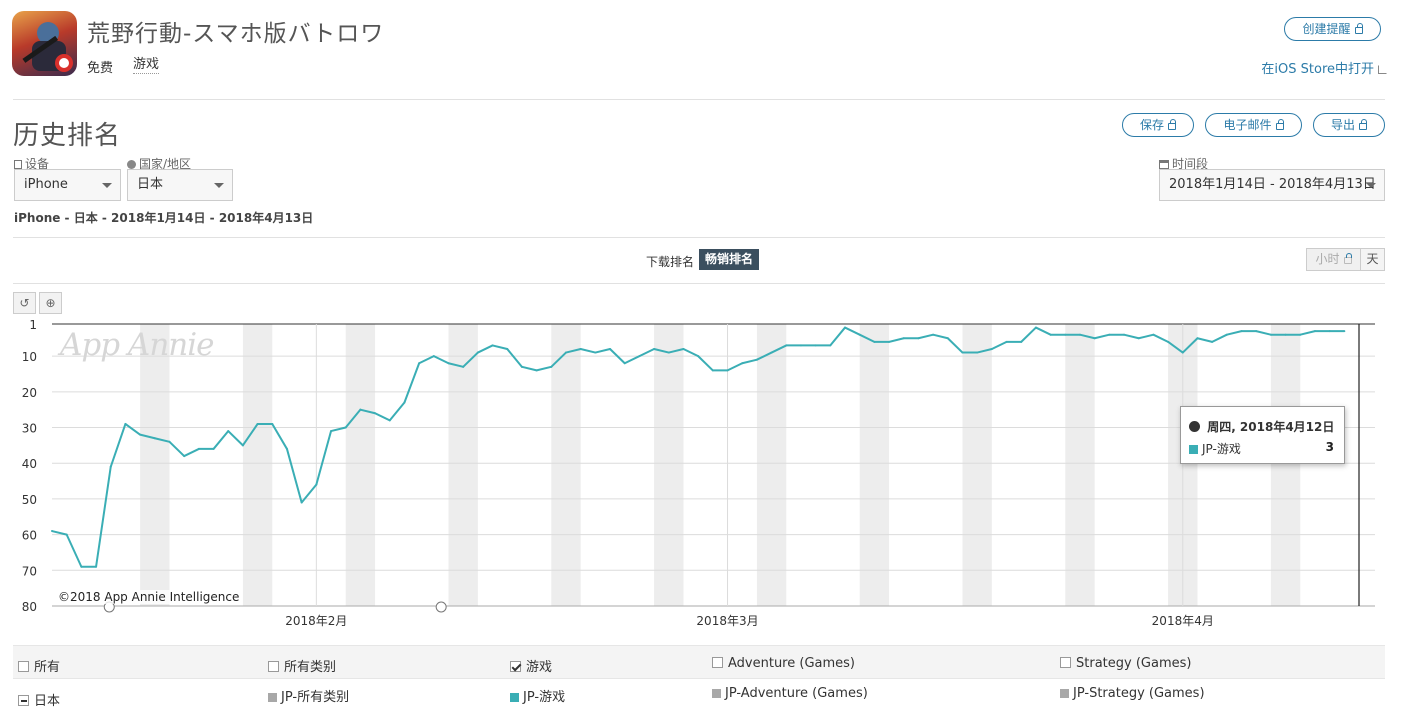 The image size is (1401, 720). What do you see at coordinates (1139, 693) in the screenshot?
I see `legend-jp-strategy-label: JP-Strategy (Games)` at bounding box center [1139, 693].